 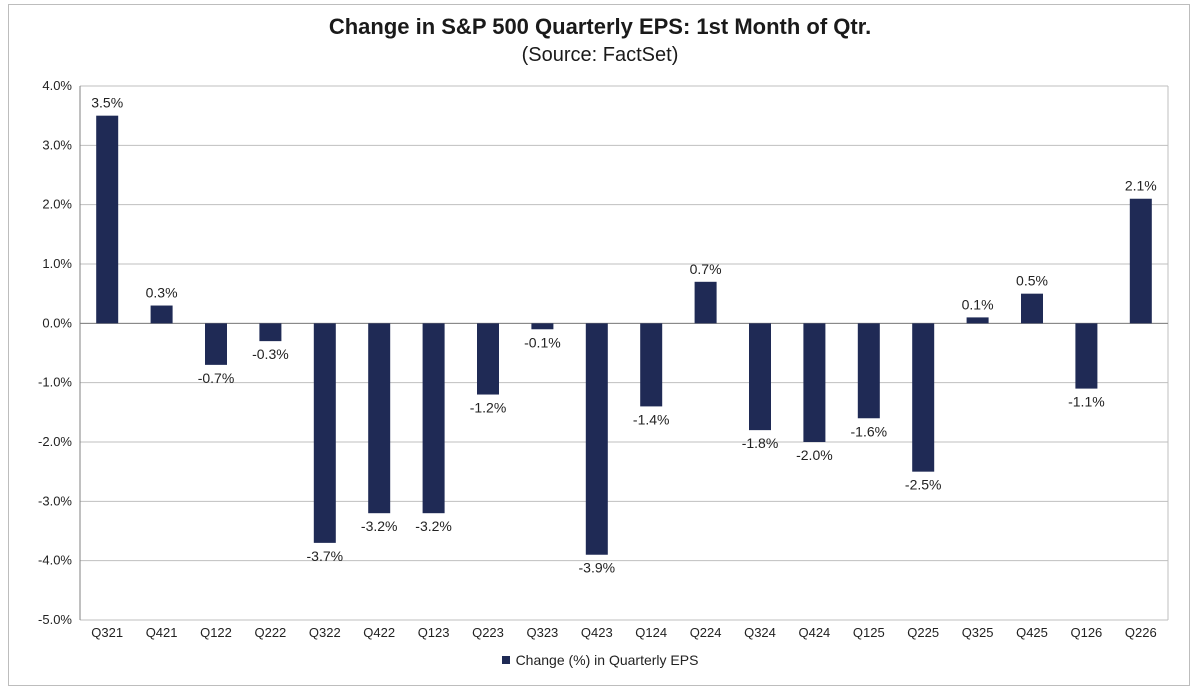 What do you see at coordinates (597, 632) in the screenshot?
I see `x-tick-label: Q423` at bounding box center [597, 632].